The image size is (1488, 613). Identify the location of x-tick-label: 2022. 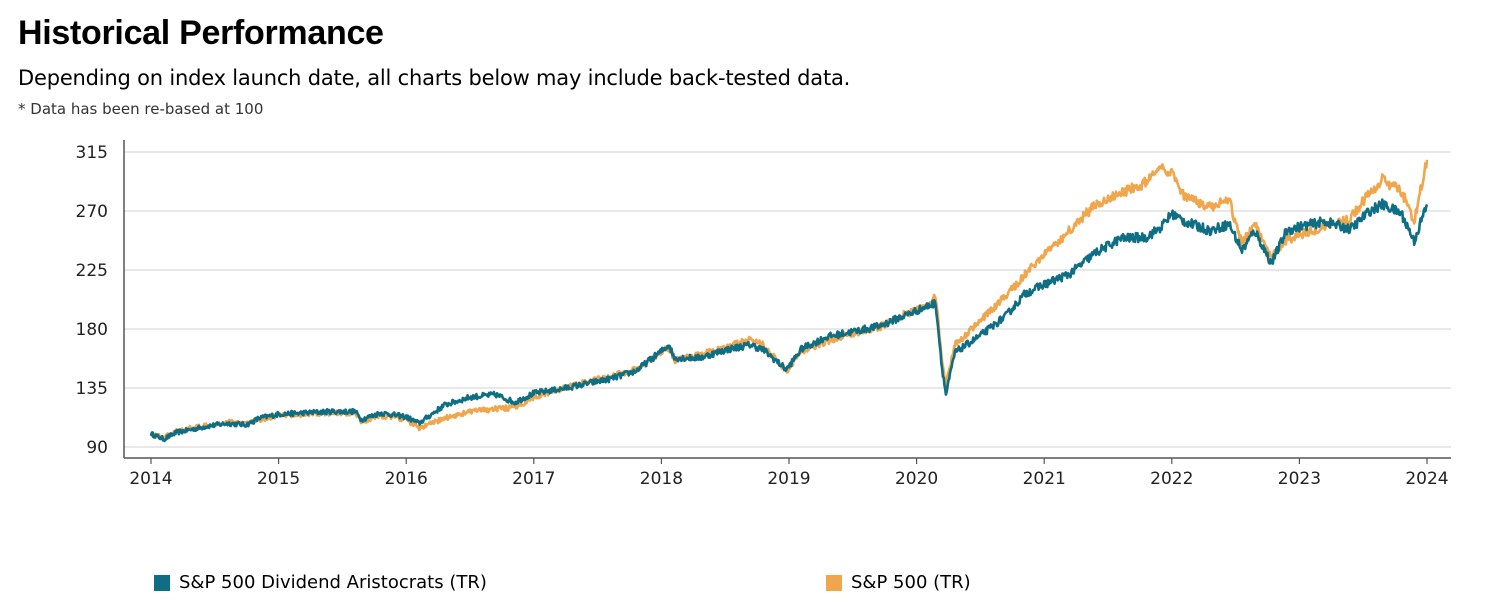
(1171, 479).